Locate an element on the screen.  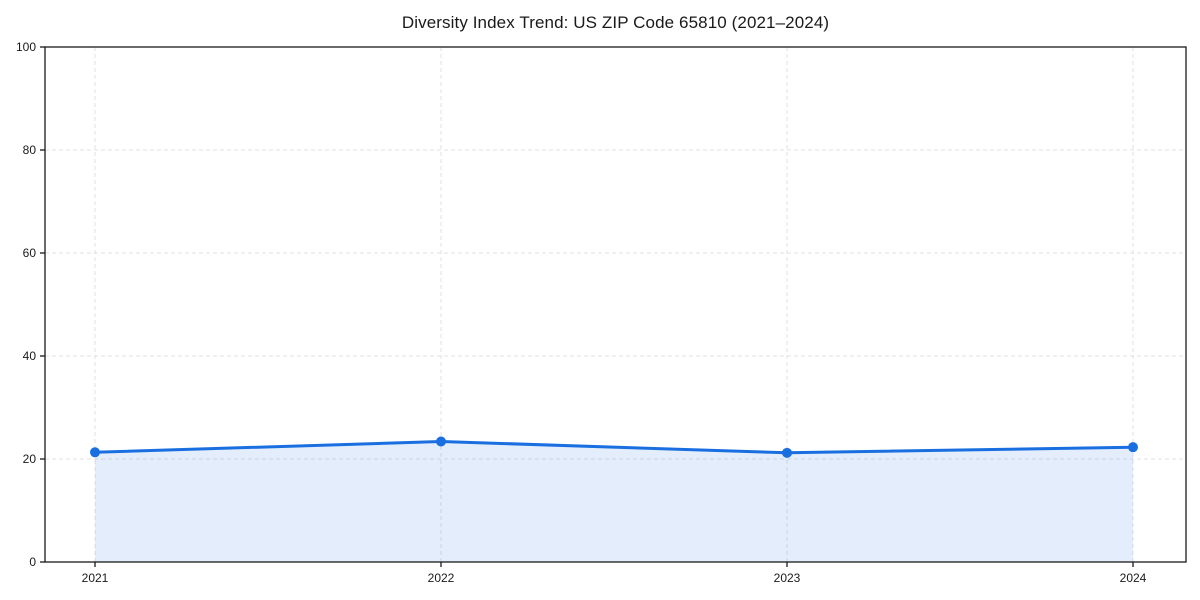
y-tick-label: 40 is located at coordinates (30, 356).